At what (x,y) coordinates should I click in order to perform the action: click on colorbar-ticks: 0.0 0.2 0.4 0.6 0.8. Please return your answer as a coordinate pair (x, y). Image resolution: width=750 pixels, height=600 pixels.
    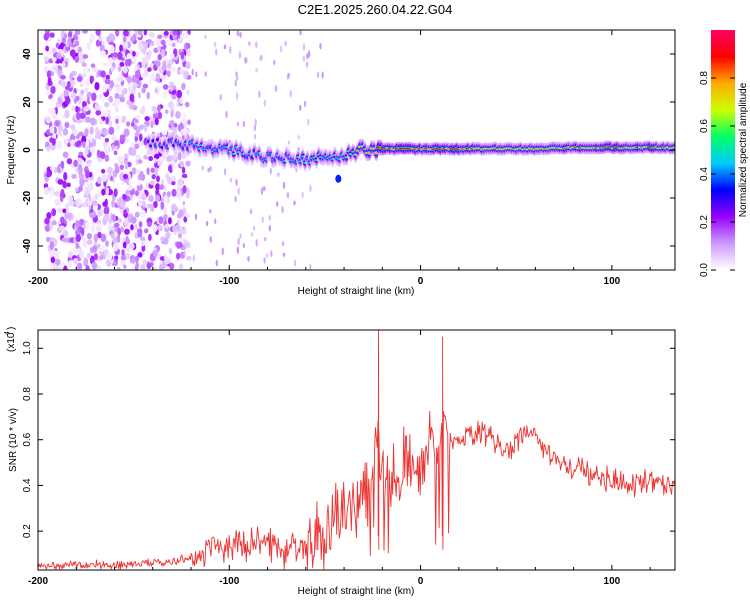
    Looking at the image, I should click on (717, 174).